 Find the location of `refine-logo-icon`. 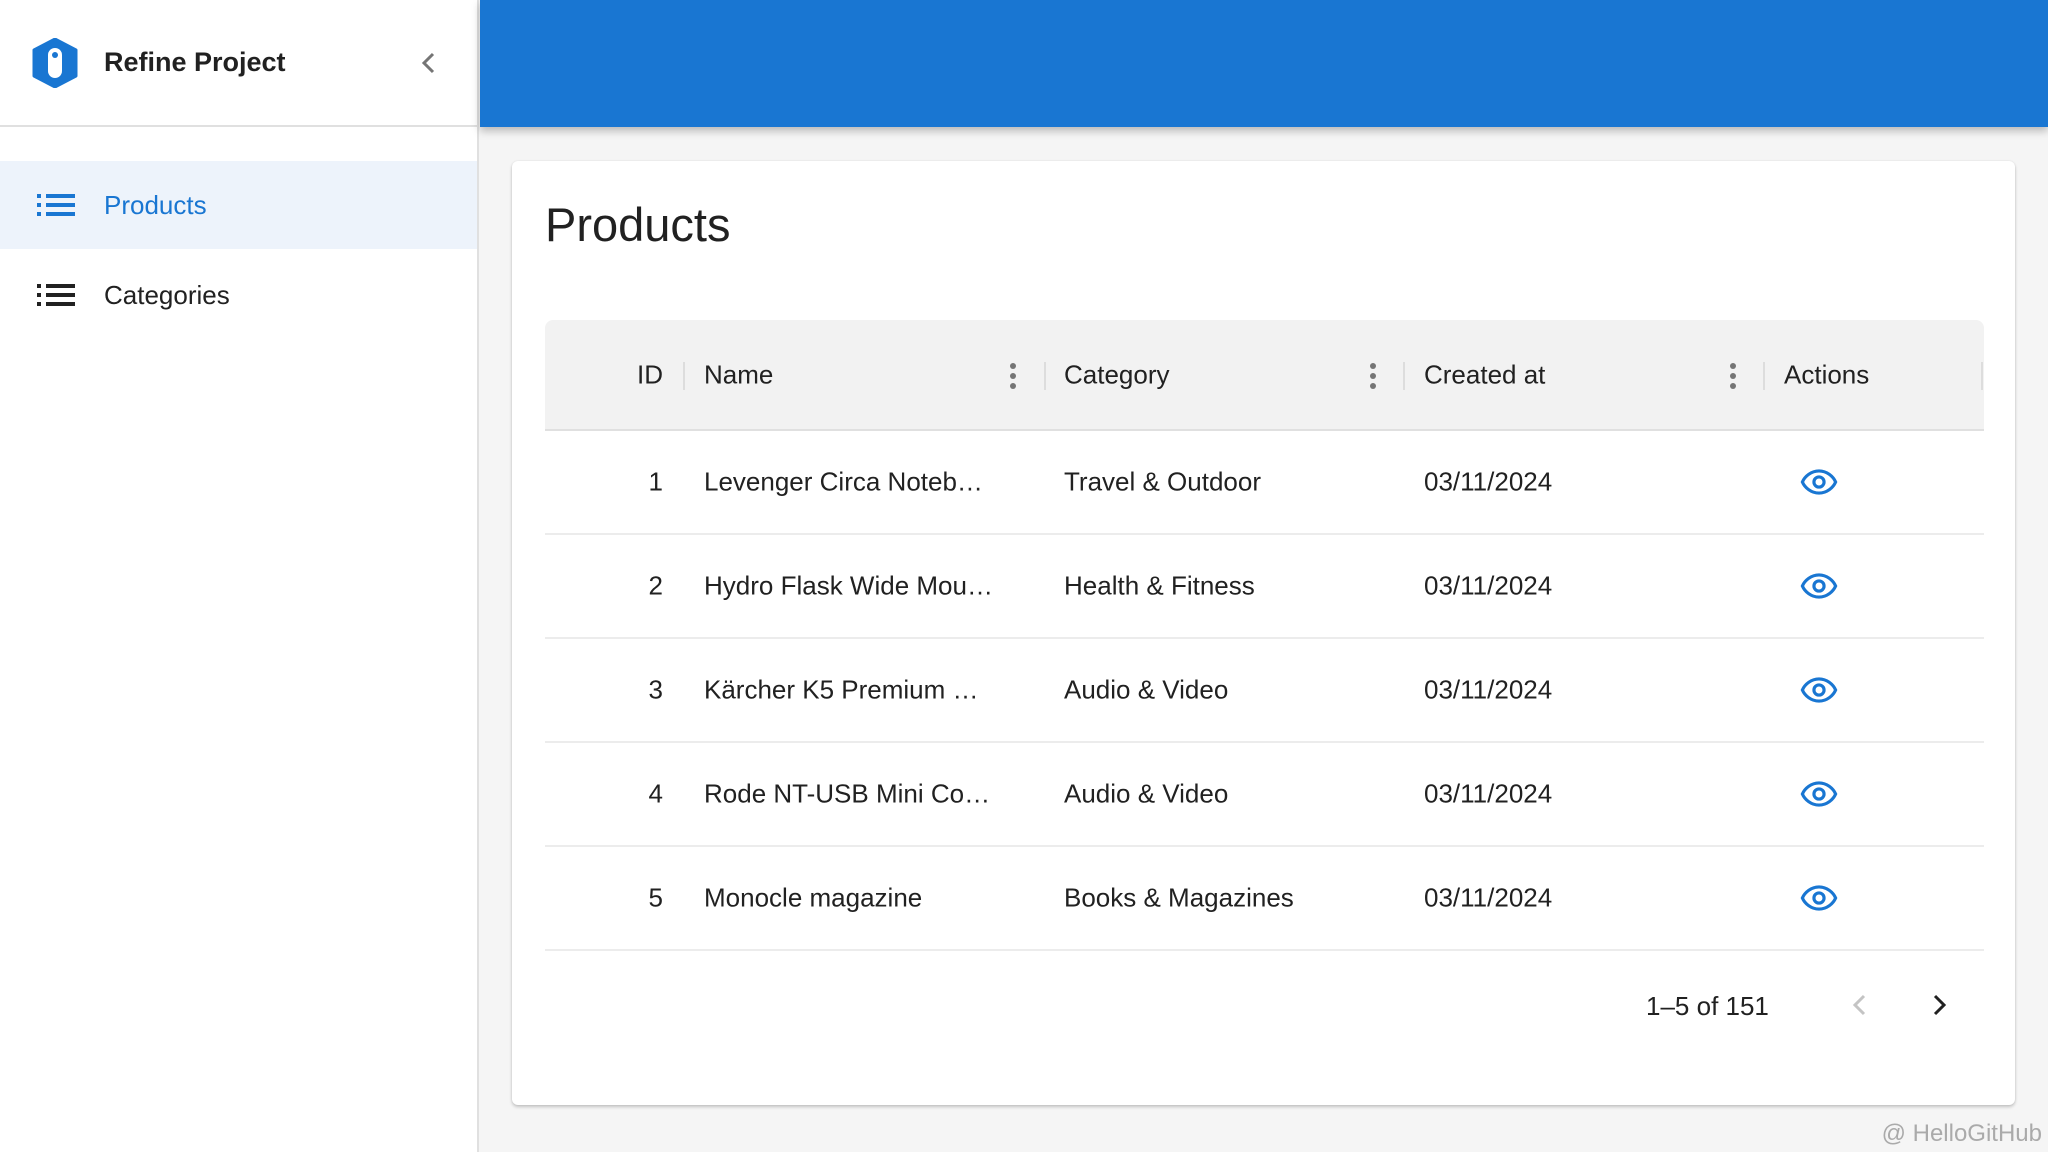

refine-logo-icon is located at coordinates (55, 63).